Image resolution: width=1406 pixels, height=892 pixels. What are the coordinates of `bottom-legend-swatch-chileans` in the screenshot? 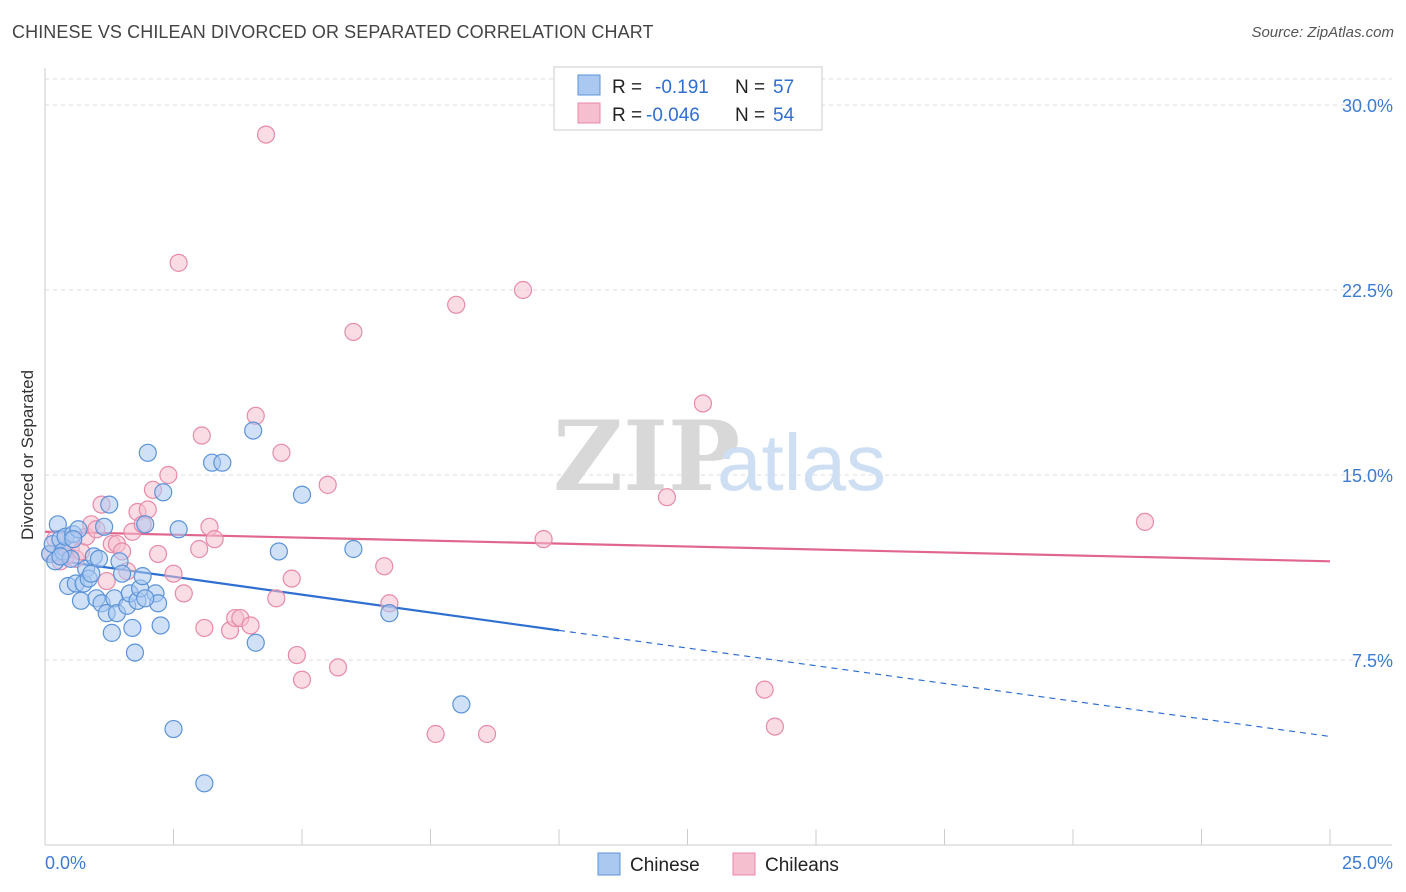 It's located at (744, 864).